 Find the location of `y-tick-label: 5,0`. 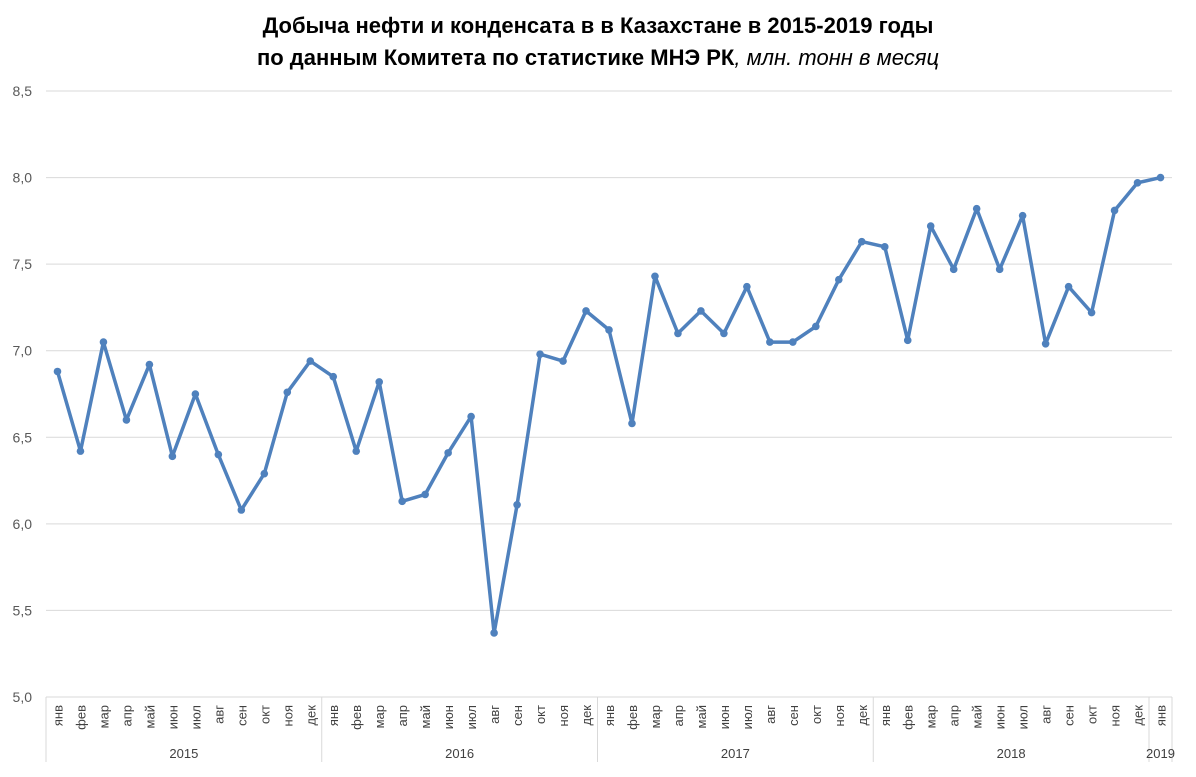

y-tick-label: 5,0 is located at coordinates (23, 697).